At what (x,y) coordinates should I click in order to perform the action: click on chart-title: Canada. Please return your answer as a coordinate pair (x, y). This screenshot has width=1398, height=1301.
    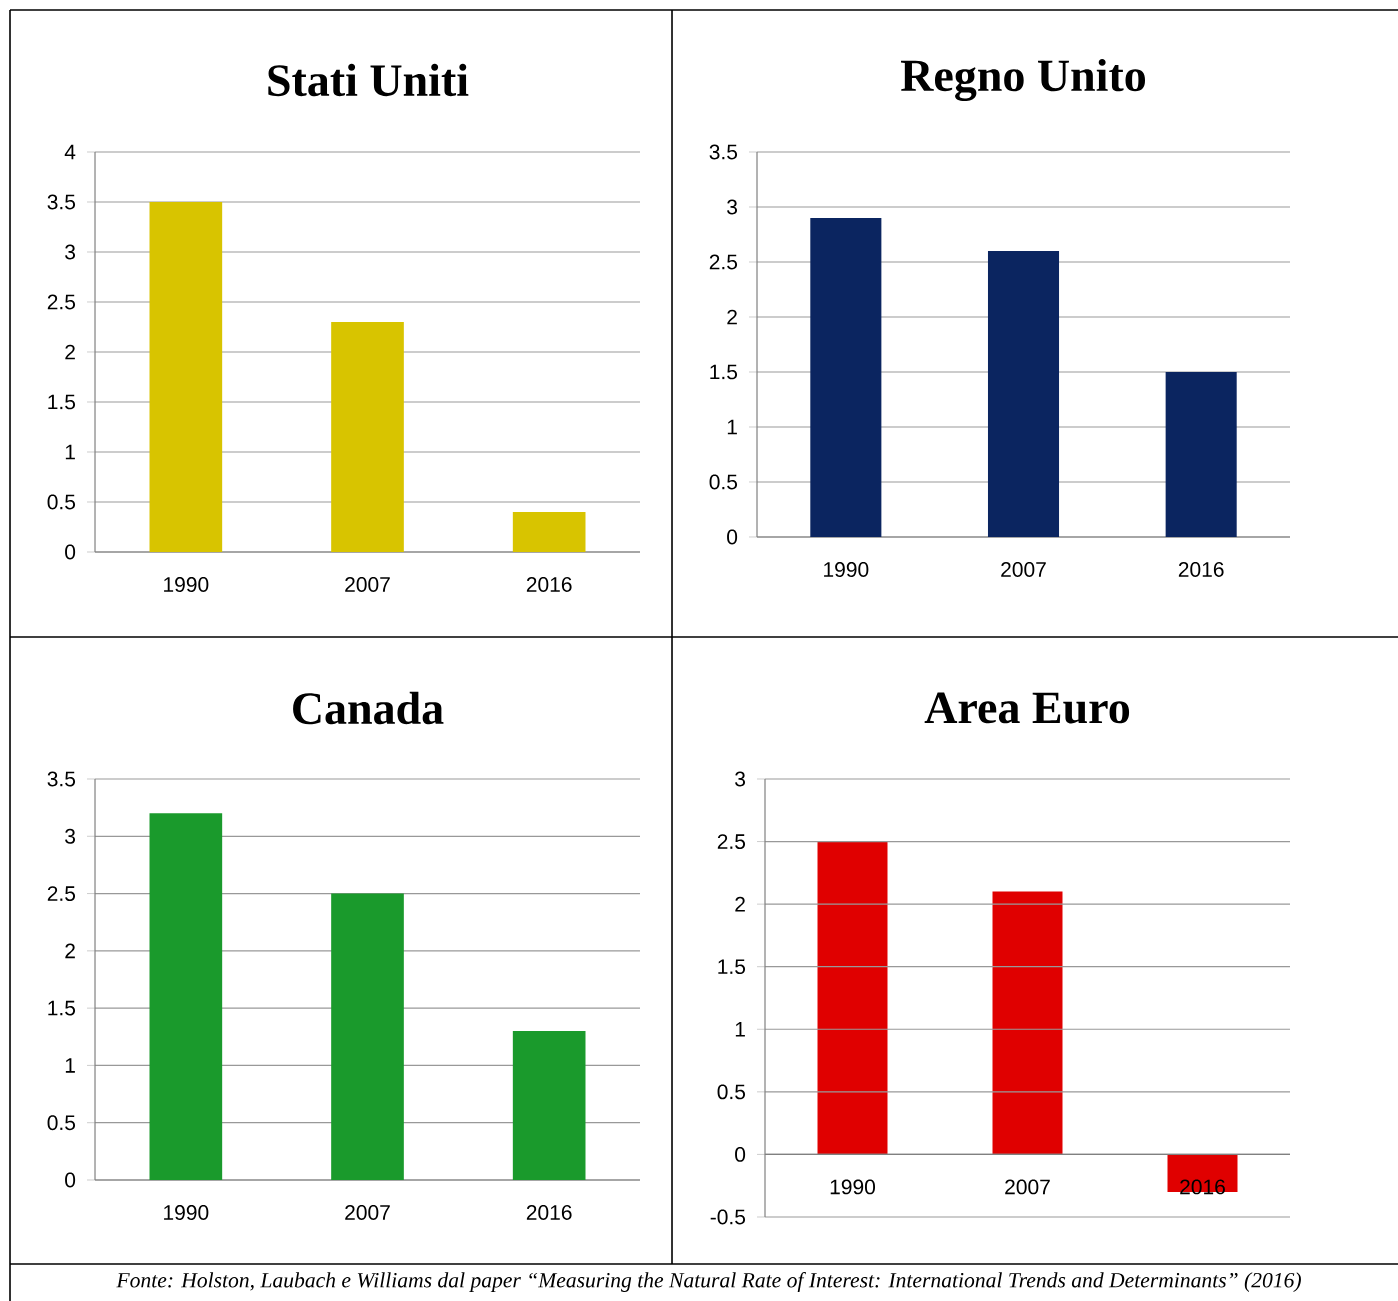
    Looking at the image, I should click on (368, 708).